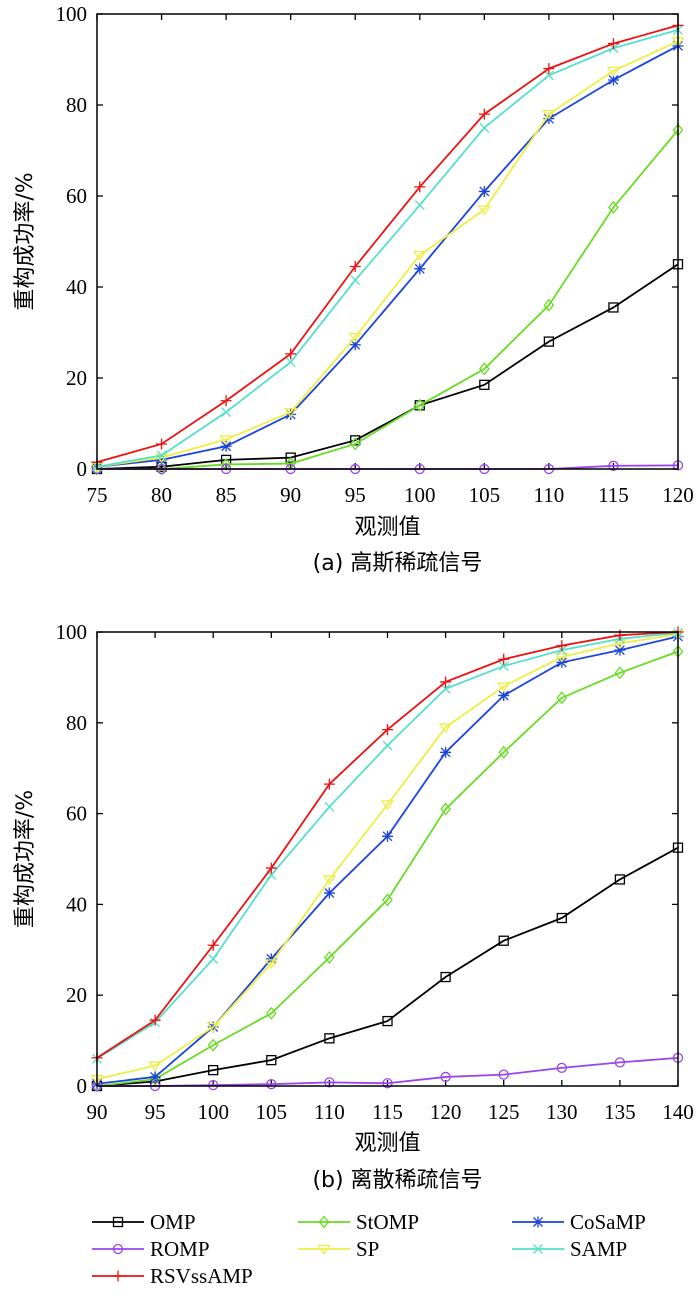 The width and height of the screenshot is (700, 1294). I want to click on legend-item-samp: SAMP, so click(569, 1249).